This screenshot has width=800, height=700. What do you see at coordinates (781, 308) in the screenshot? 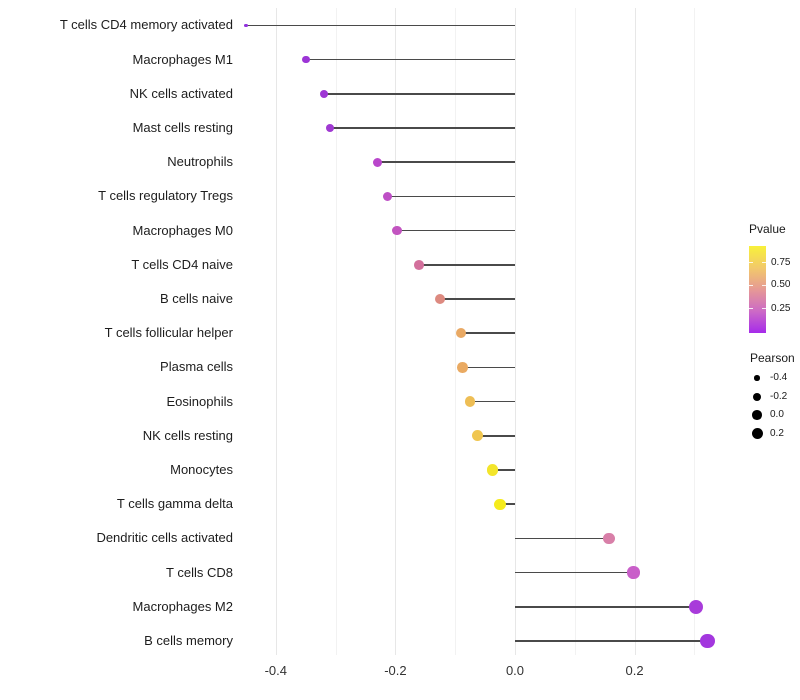
I see `colorbar-tick-label: 0.25` at bounding box center [781, 308].